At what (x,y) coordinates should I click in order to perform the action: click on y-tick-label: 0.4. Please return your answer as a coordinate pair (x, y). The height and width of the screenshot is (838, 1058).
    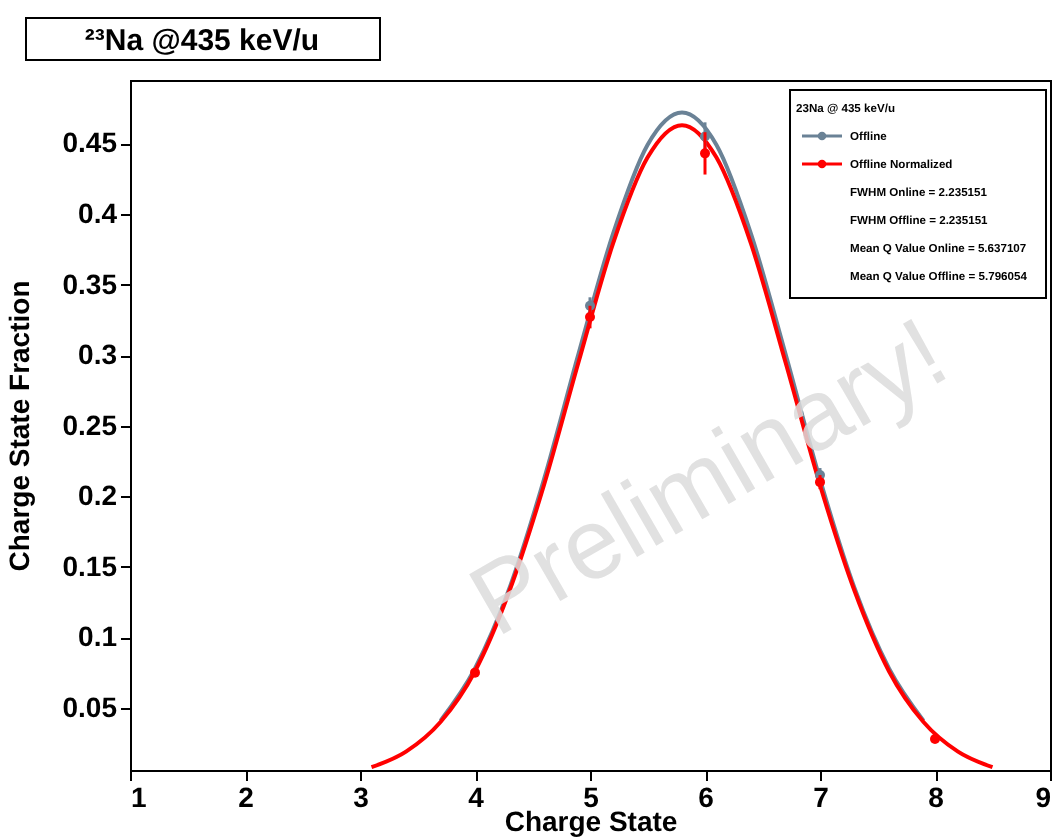
    Looking at the image, I should click on (98, 213).